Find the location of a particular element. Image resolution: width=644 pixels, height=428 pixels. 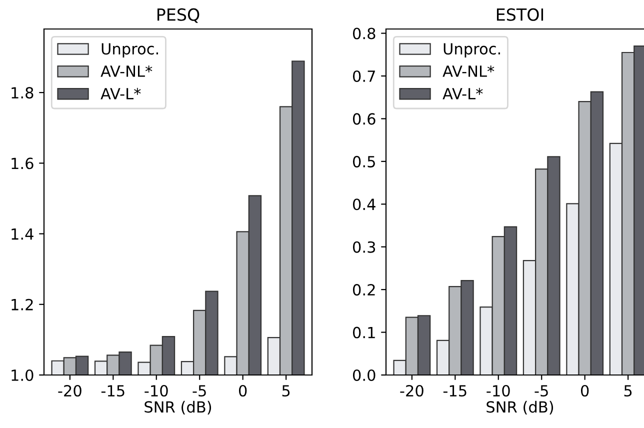

chart-title: ESTOI is located at coordinates (520, 14).